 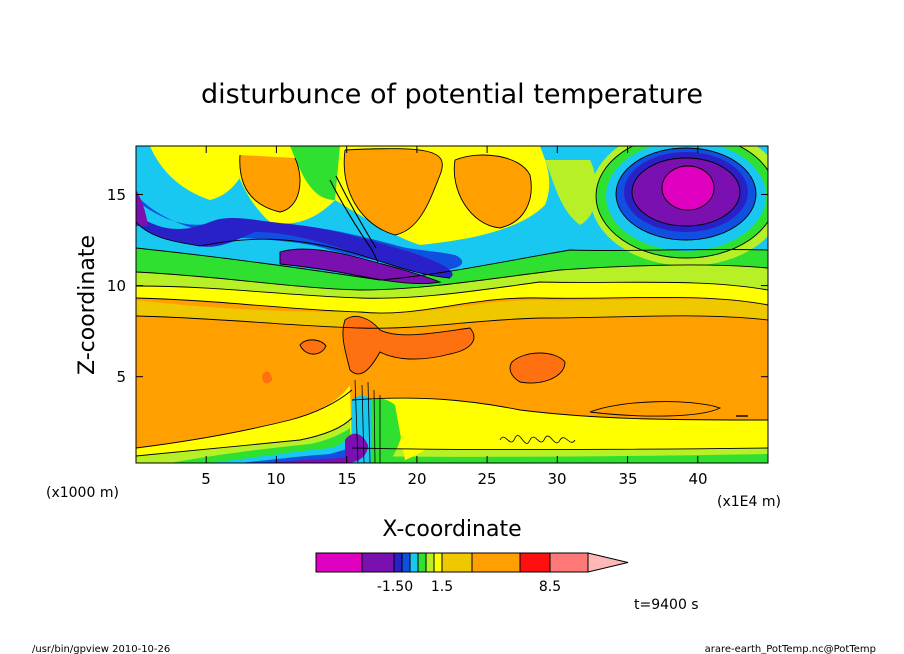 I want to click on y-tick-label: 10, so click(x=116, y=286).